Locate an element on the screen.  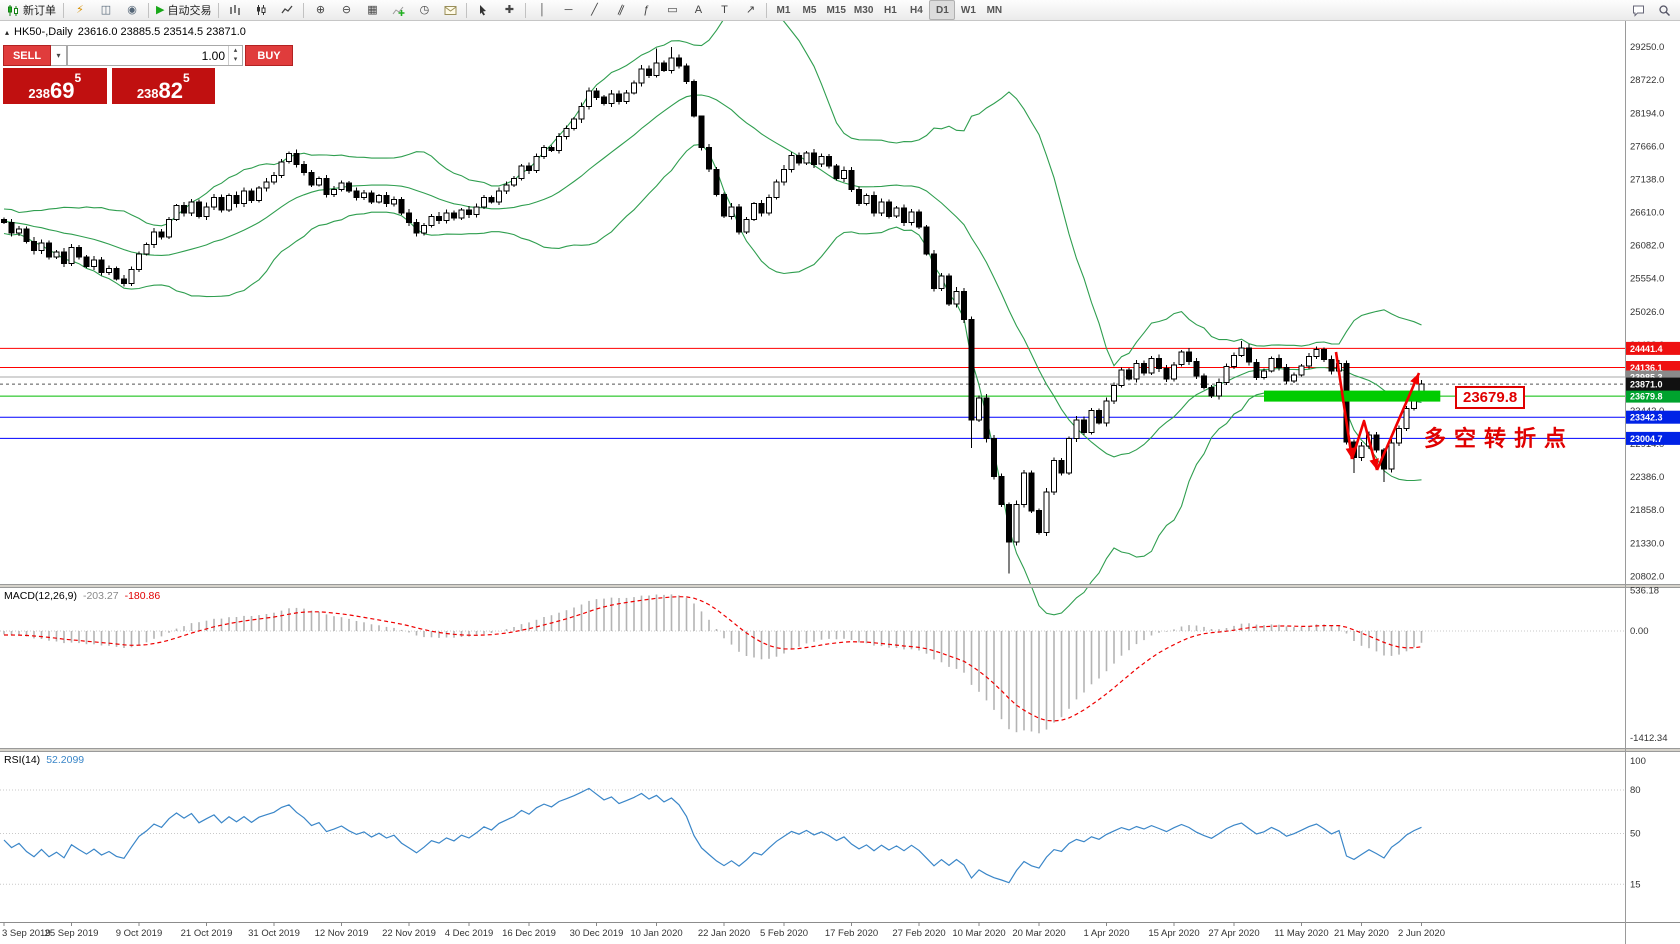
svg-text: 27666.0 is located at coordinates (1647, 146).